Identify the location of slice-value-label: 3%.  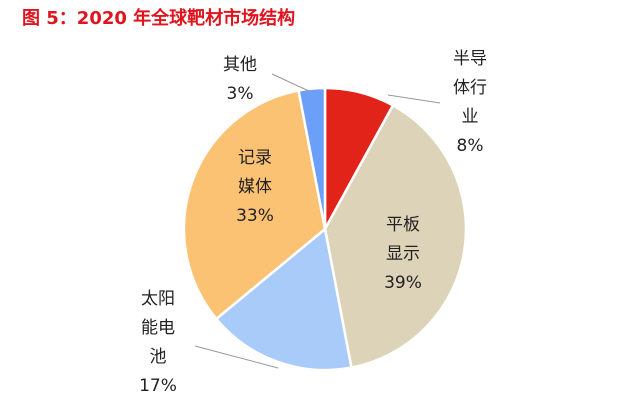
(240, 94).